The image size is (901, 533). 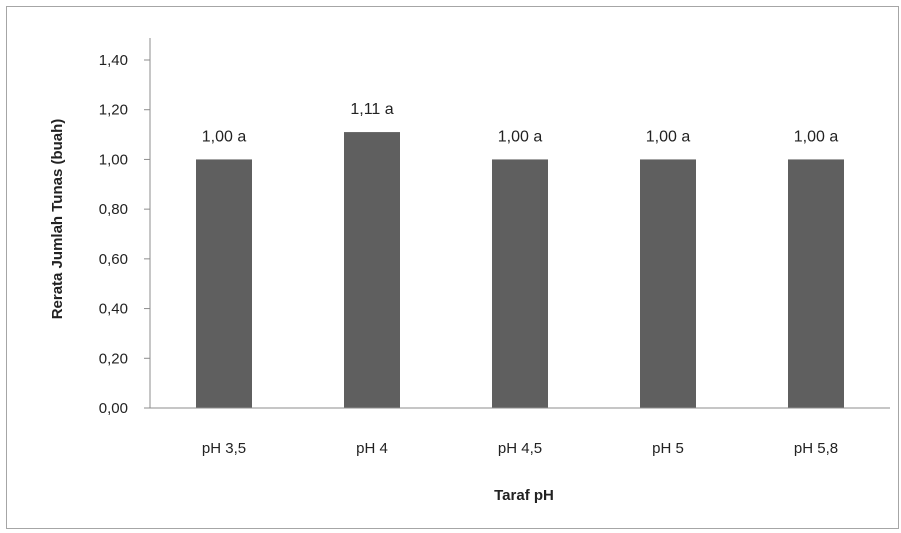 I want to click on x-tick-label: pH 5,8, so click(x=816, y=448).